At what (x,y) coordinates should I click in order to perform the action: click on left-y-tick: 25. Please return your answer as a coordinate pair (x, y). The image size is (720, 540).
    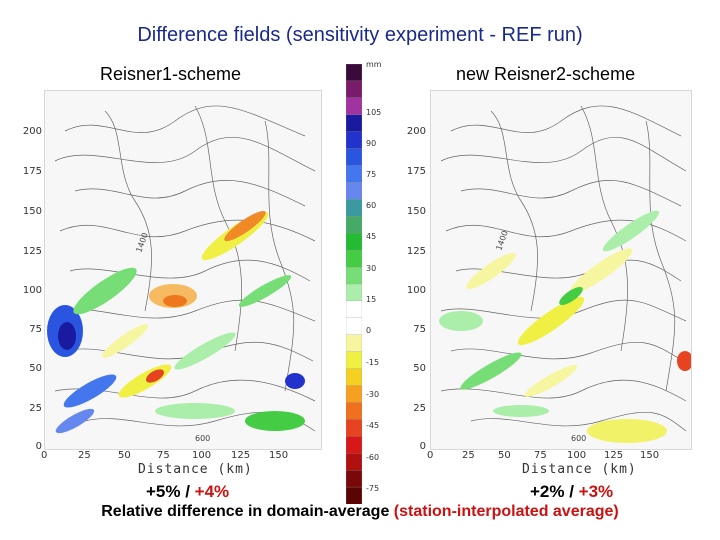
    Looking at the image, I should click on (35, 408).